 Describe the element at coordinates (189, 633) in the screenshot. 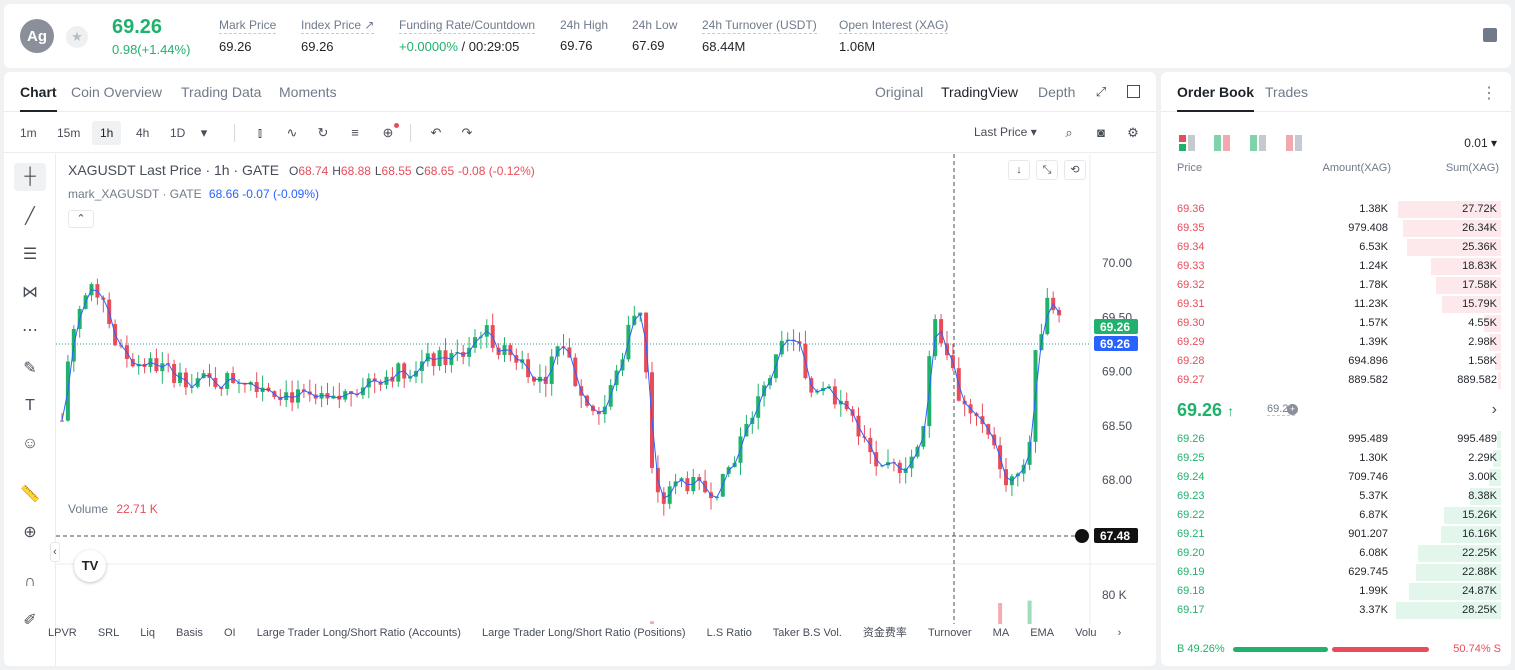

I see `indicator-basis: Basis` at that location.